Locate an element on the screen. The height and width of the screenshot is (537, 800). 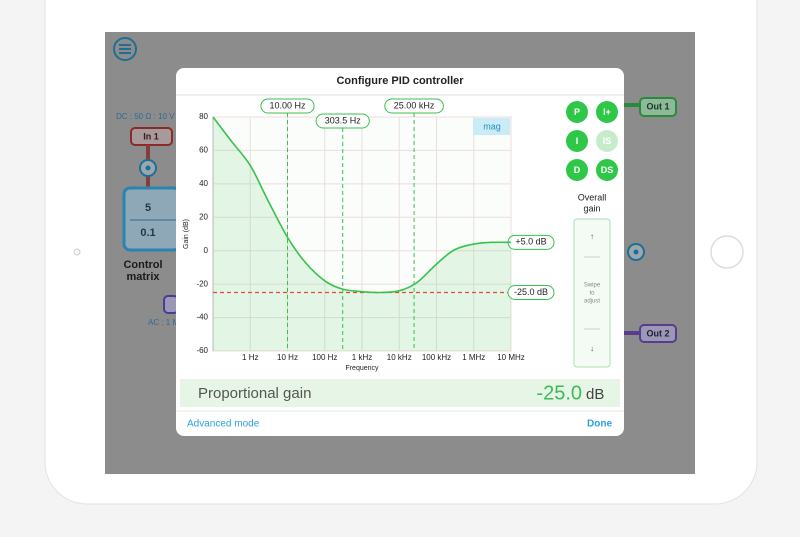
home-button is located at coordinates (727, 252).